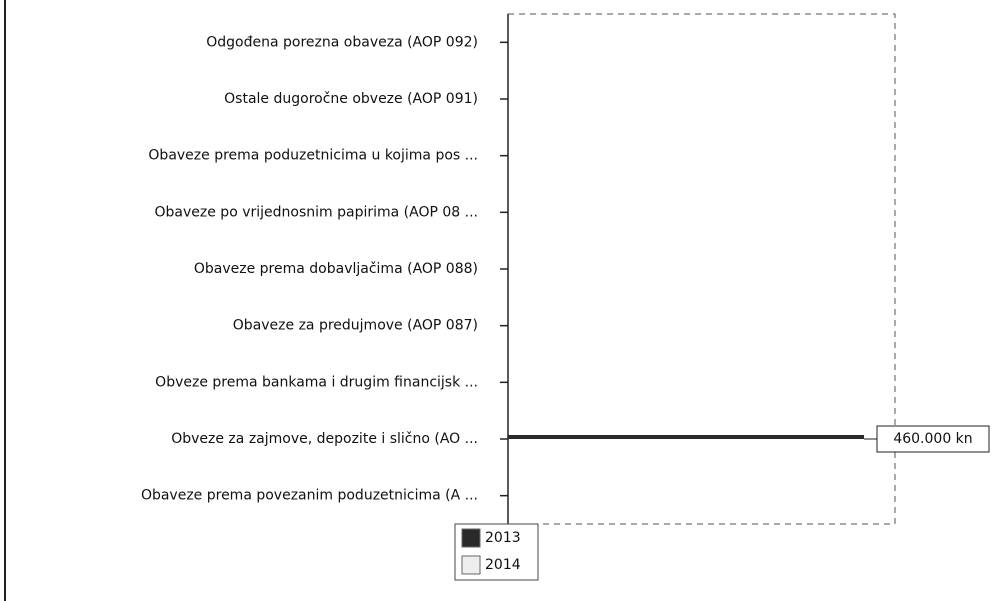  I want to click on y-tick-label: Obaveze za predujmove (AOP 087), so click(355, 326).